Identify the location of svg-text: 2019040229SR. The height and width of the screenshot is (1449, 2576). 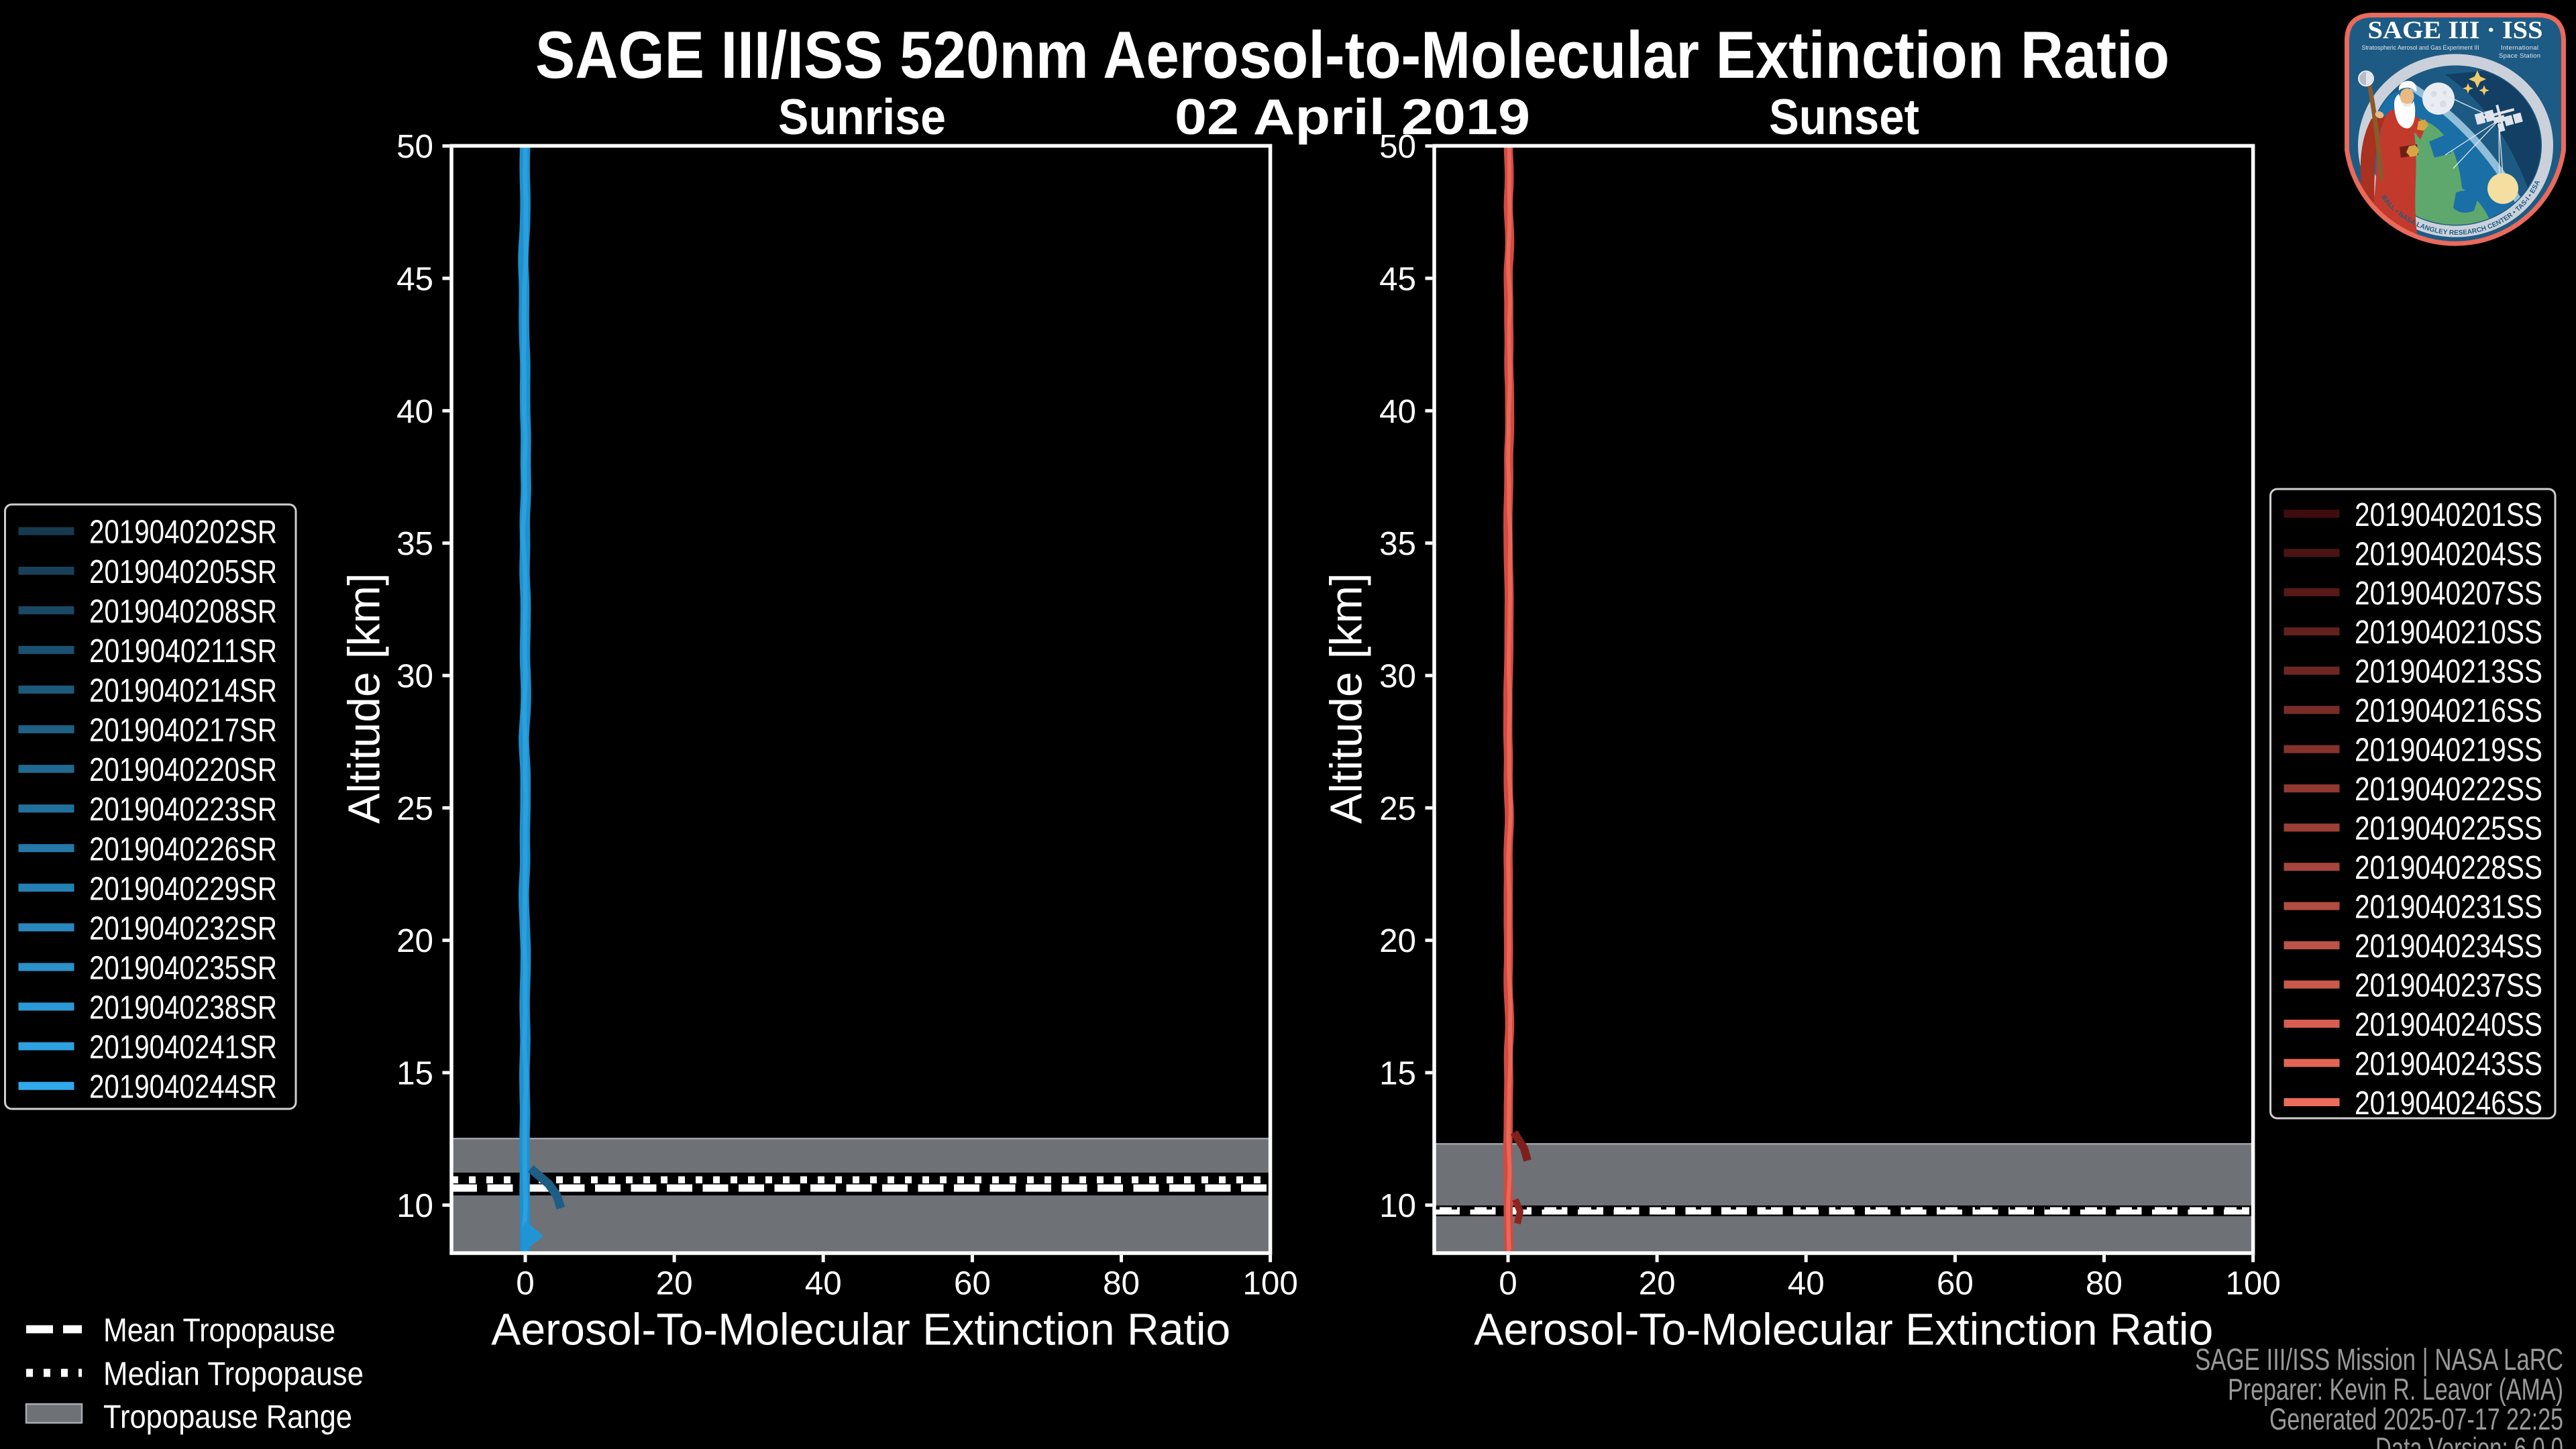
(183, 888).